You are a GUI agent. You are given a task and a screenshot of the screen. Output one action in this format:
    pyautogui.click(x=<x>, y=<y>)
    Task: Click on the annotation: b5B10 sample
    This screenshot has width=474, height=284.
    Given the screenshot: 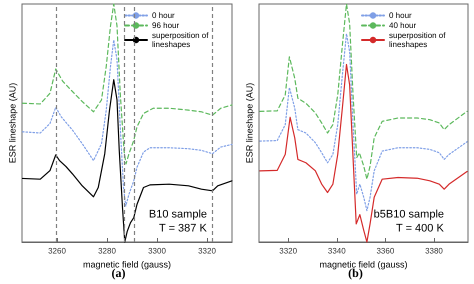 What is the action you would take?
    pyautogui.click(x=409, y=214)
    